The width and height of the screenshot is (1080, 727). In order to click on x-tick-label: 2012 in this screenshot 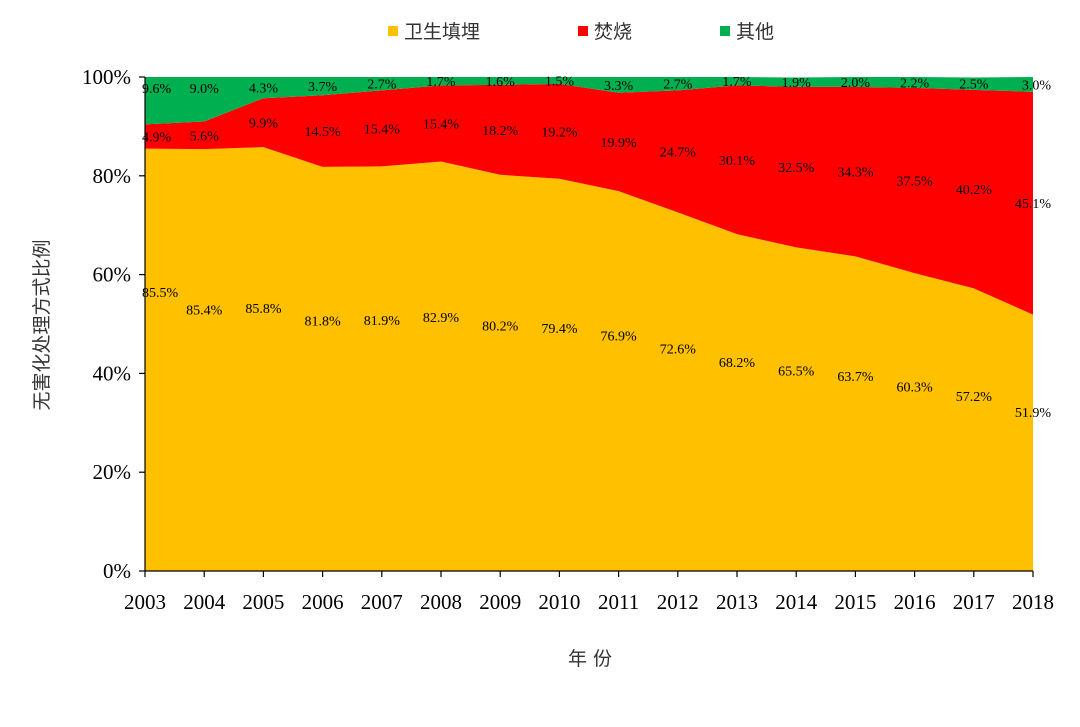, I will do `click(678, 602)`.